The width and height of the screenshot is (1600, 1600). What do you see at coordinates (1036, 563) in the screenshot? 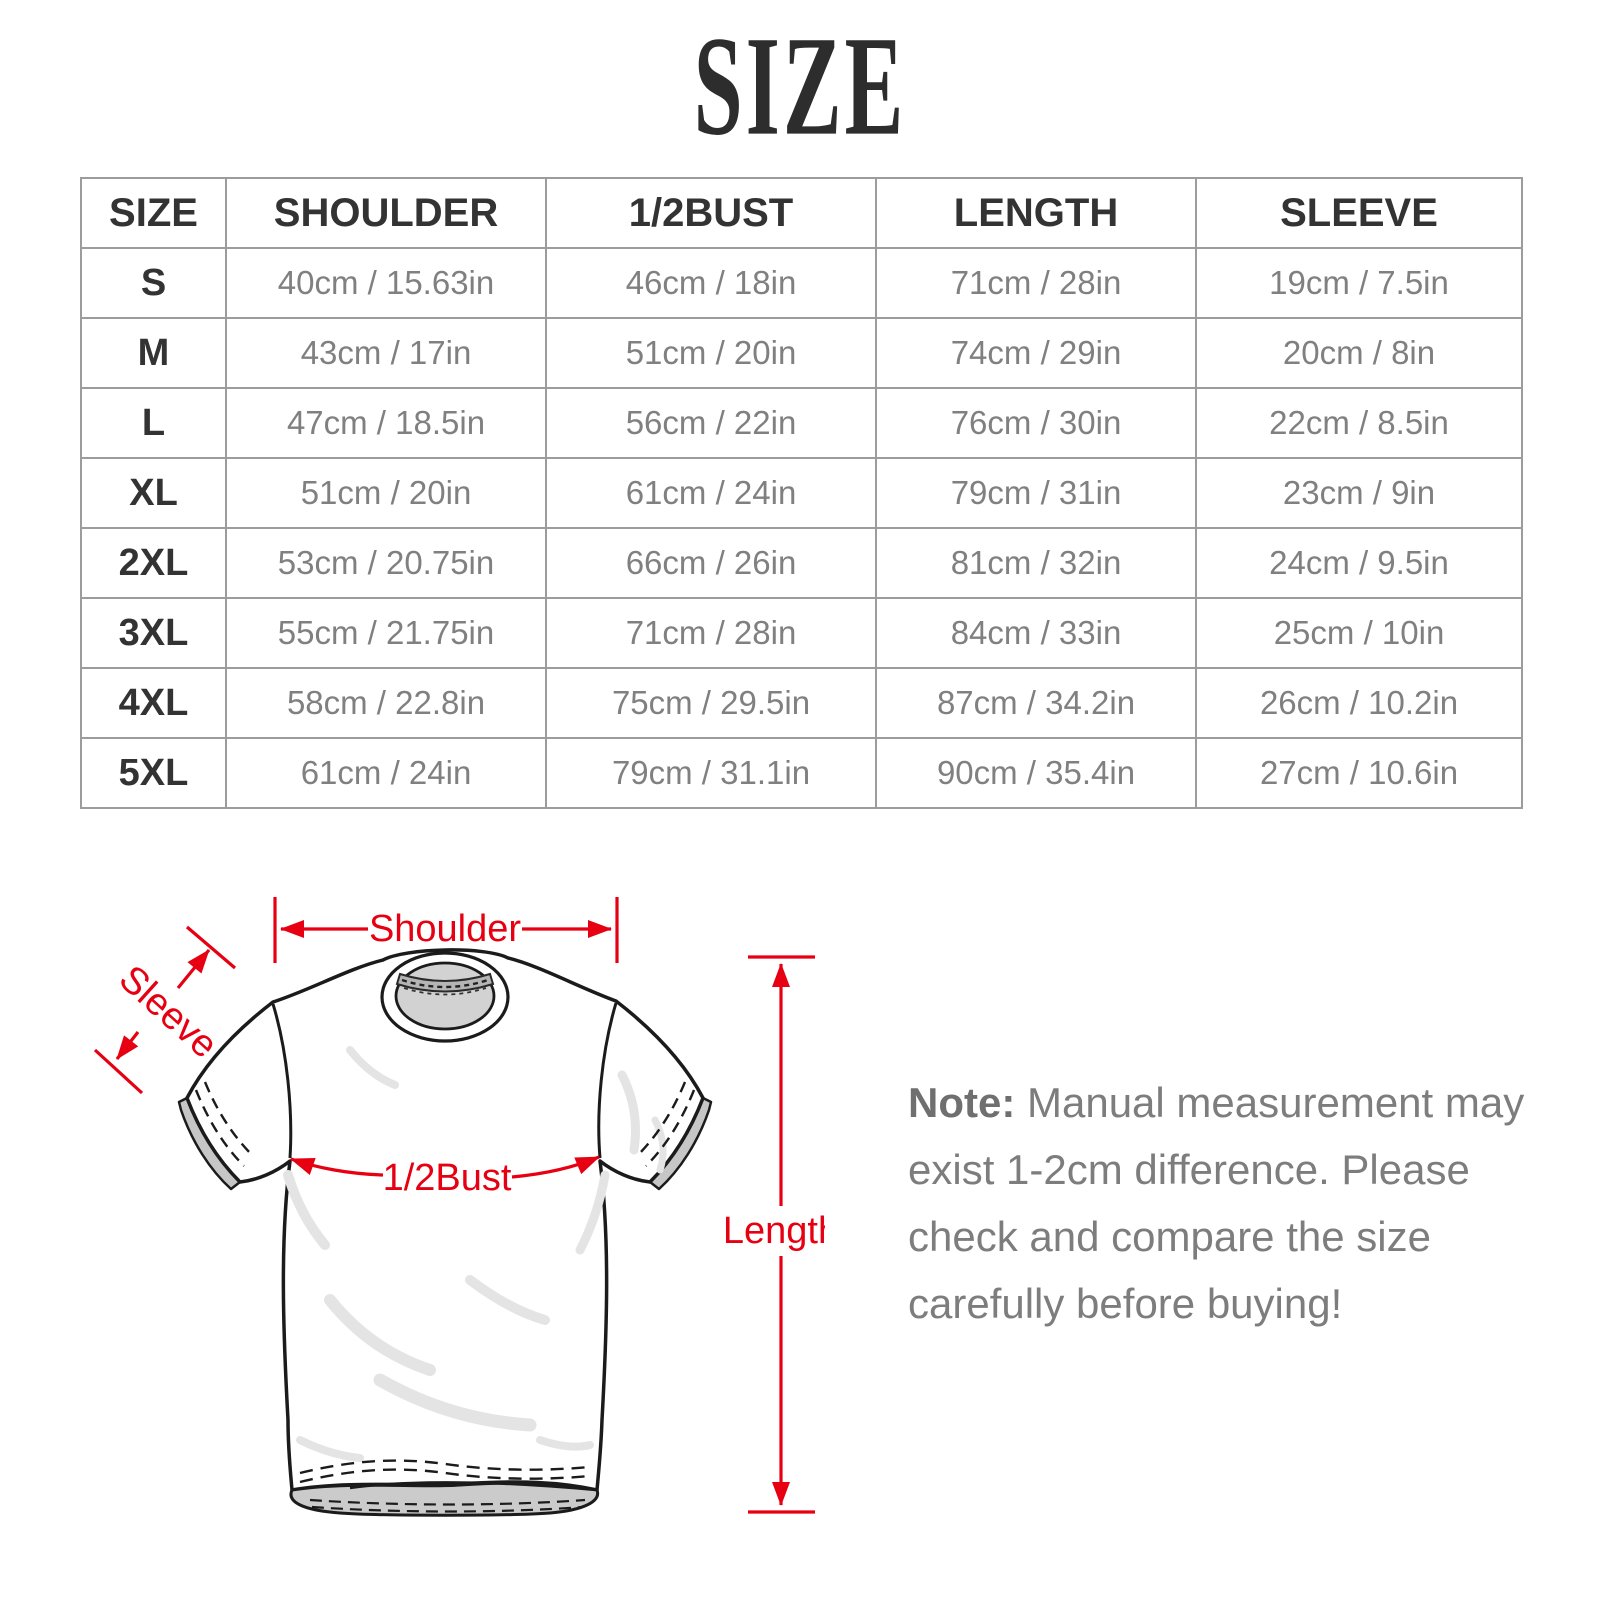
I see `measurement-cell: 81cm / 32in` at bounding box center [1036, 563].